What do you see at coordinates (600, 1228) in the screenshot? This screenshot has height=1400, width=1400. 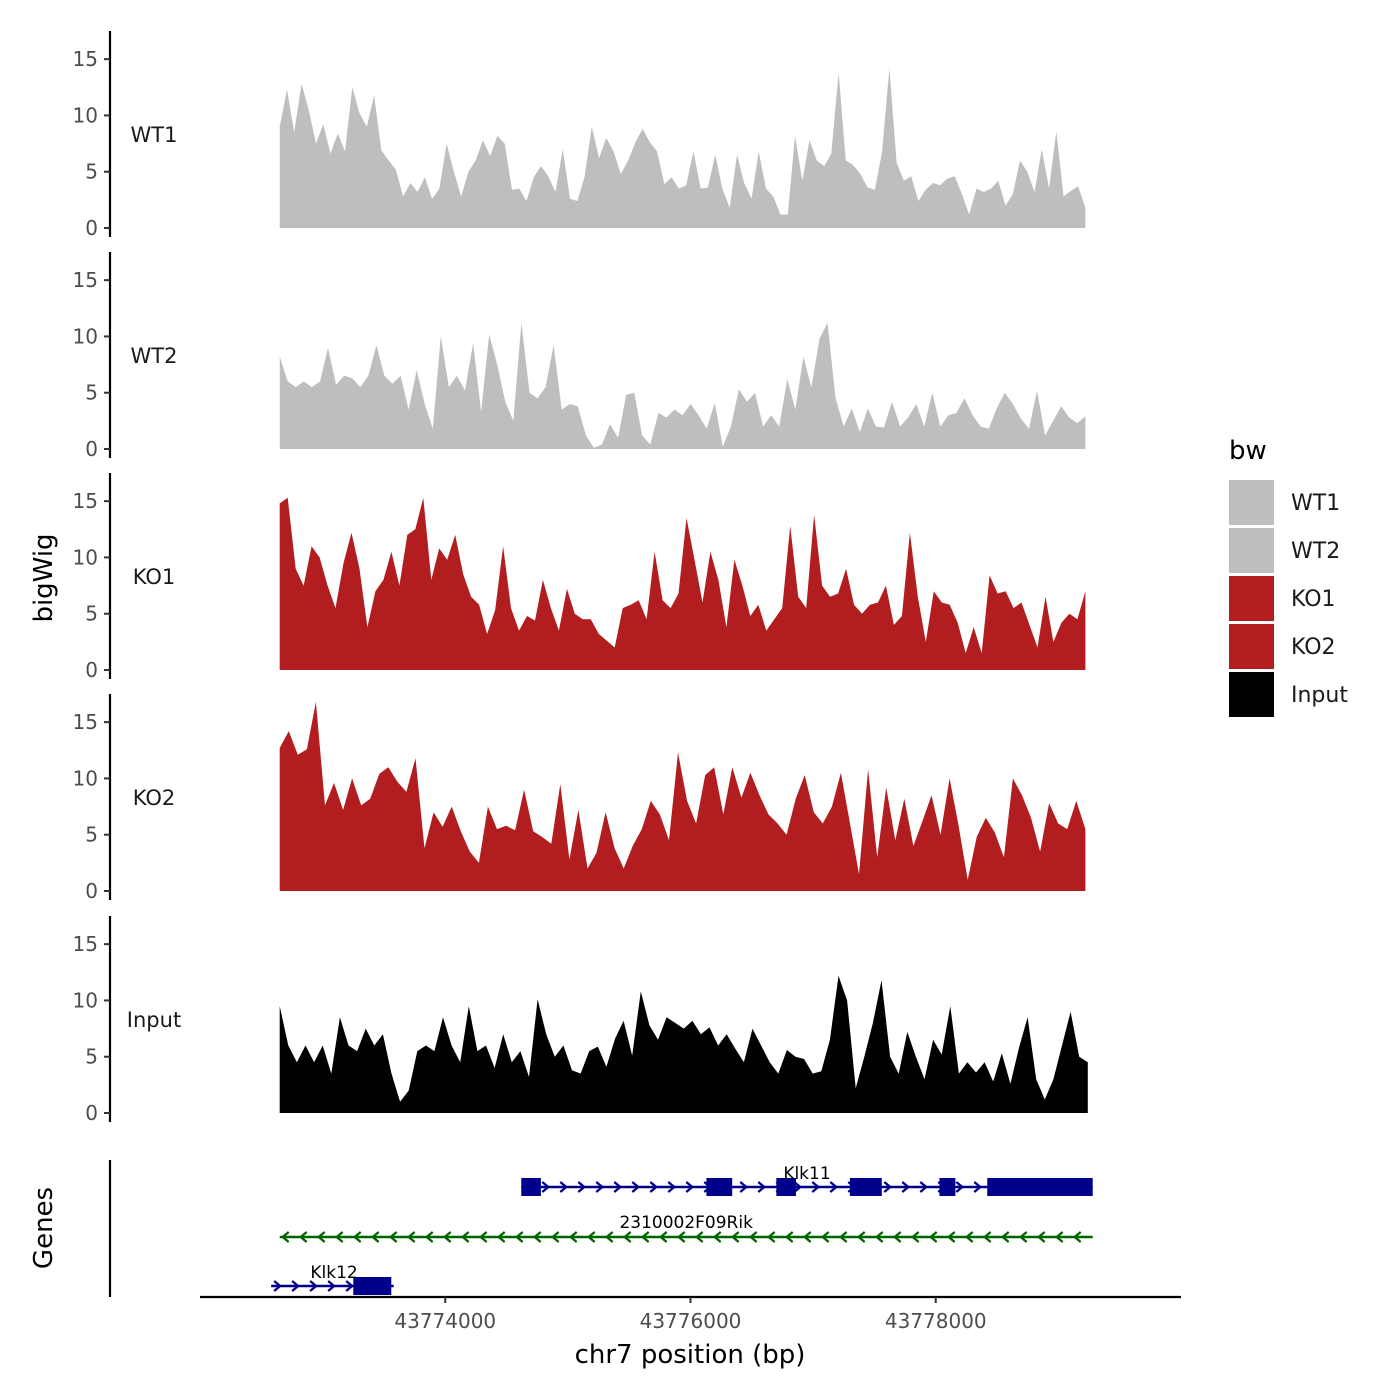 I see `genes-panel: Klk11 2310002F09Rik Klk12` at bounding box center [600, 1228].